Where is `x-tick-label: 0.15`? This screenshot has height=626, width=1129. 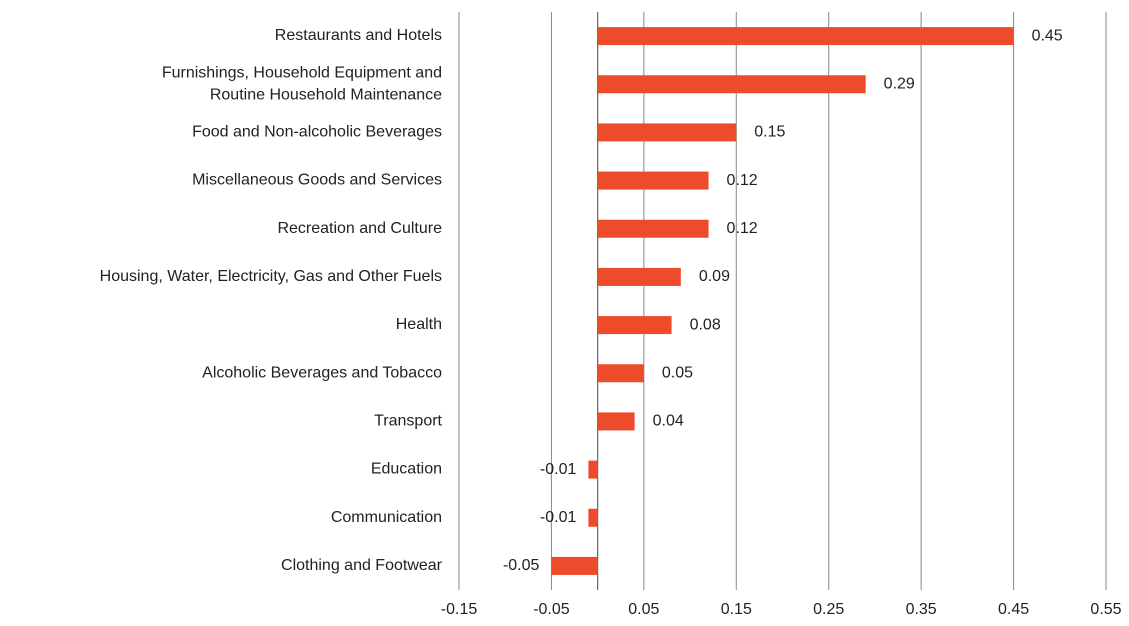 x-tick-label: 0.15 is located at coordinates (736, 609).